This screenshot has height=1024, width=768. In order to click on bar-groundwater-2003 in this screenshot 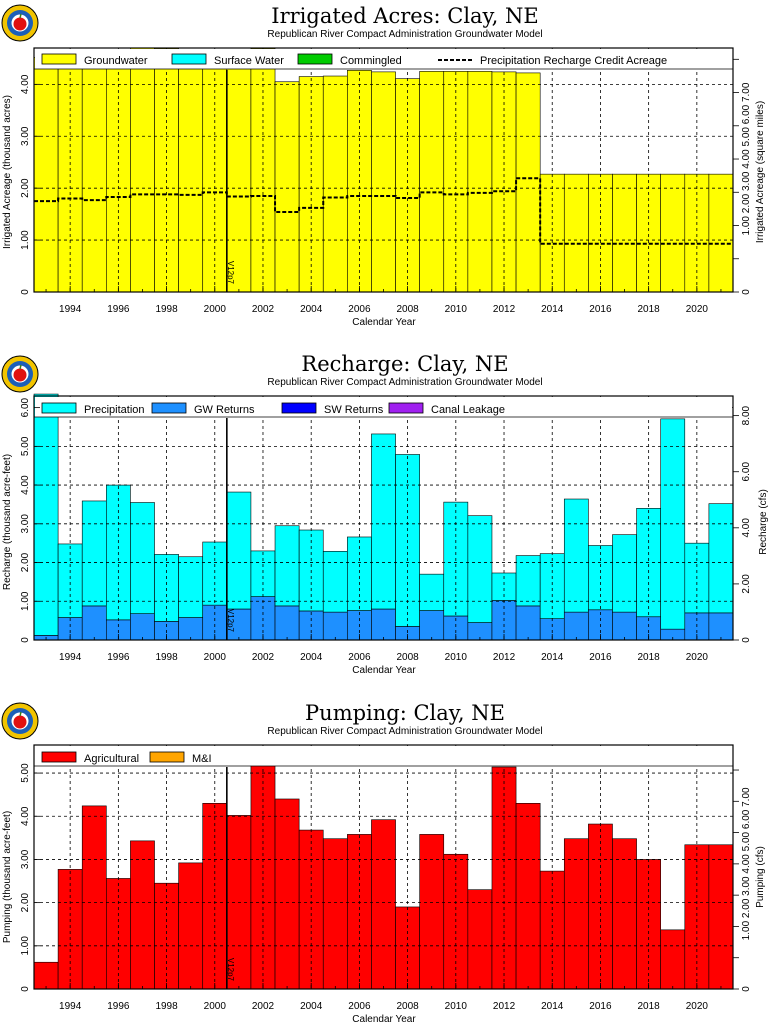, I will do `click(287, 187)`.